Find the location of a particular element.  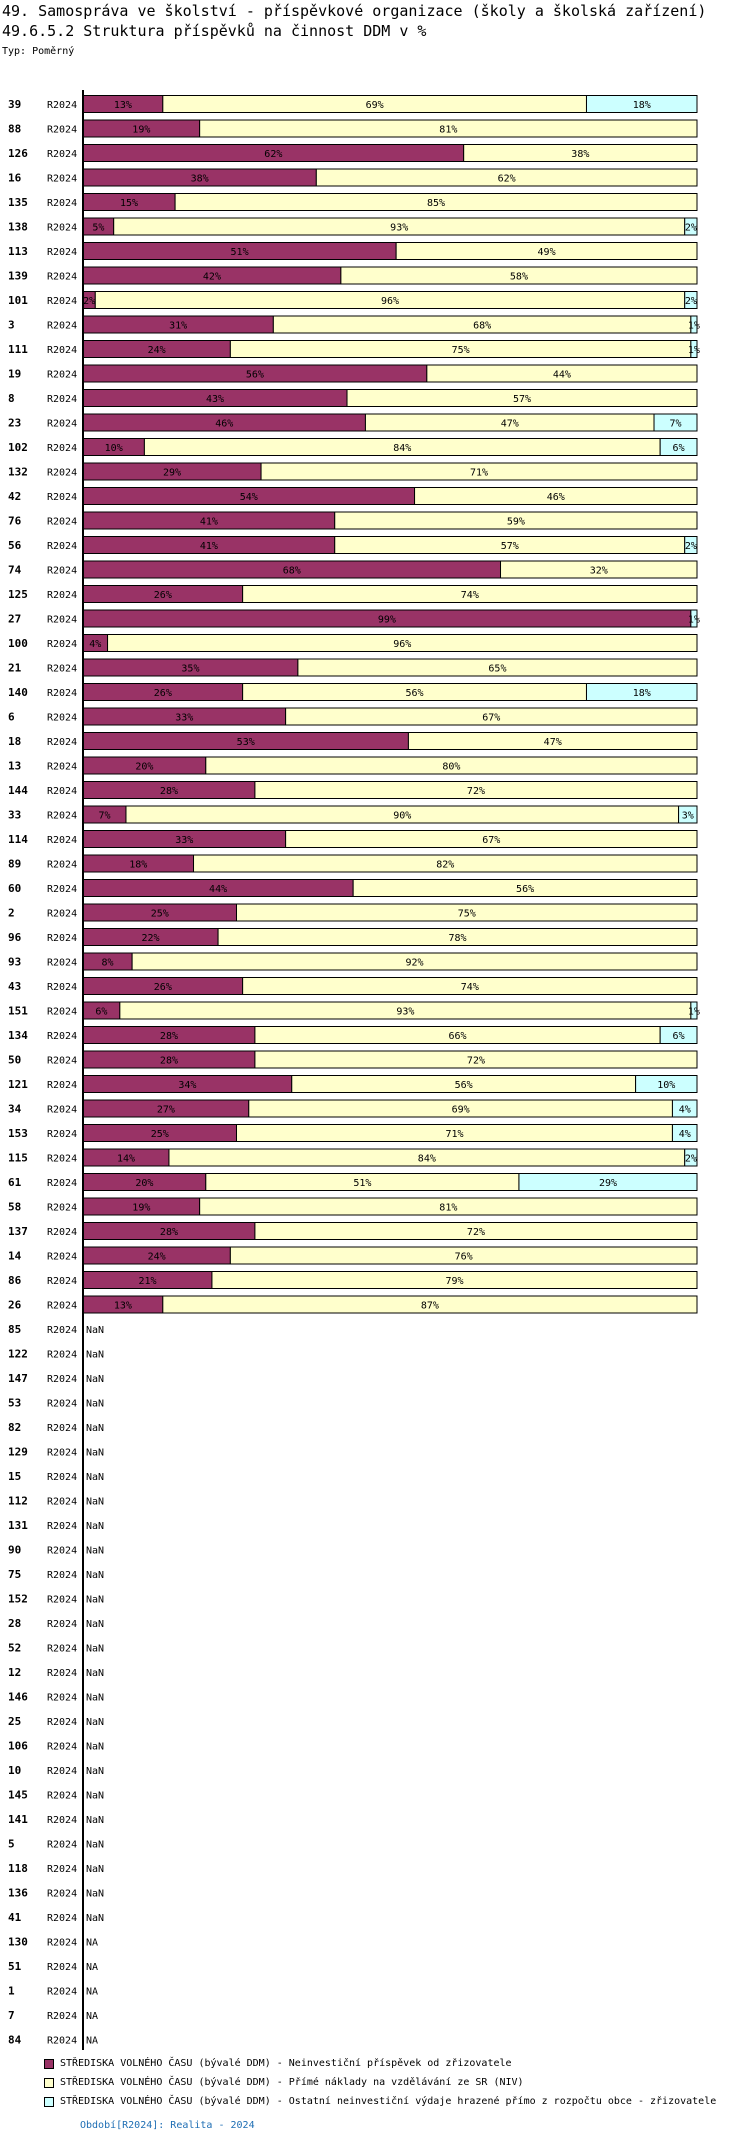

bar-value-label: 47% is located at coordinates (553, 742).